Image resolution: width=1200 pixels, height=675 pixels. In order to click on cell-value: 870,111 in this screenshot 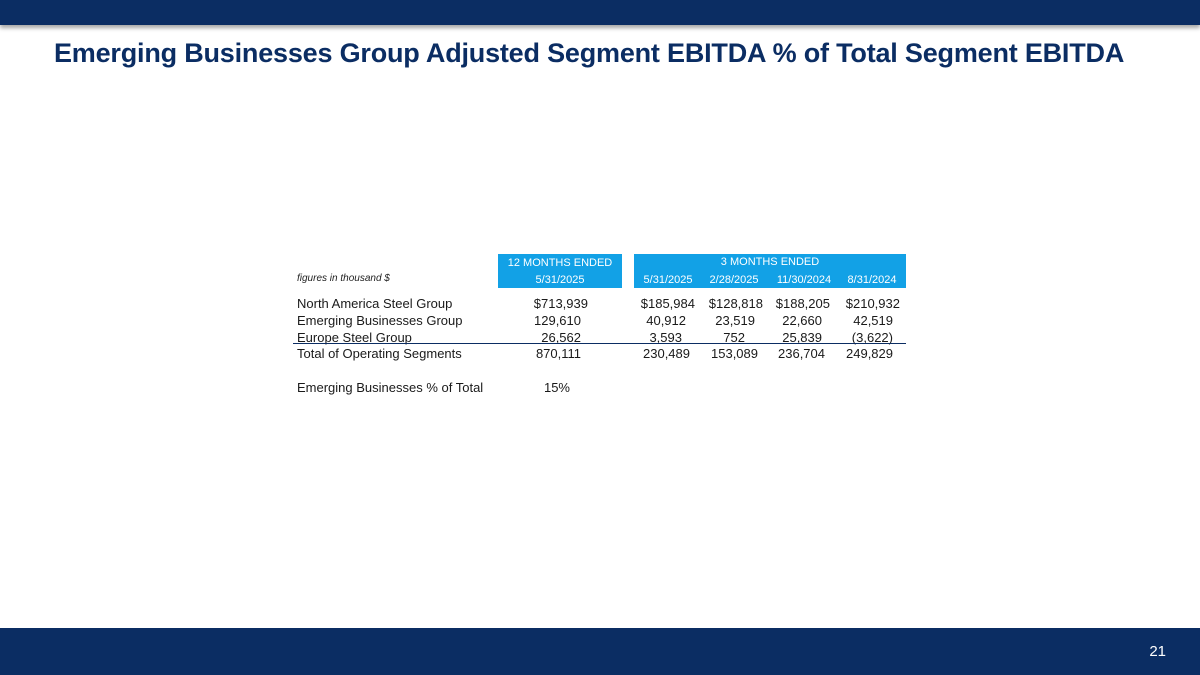, I will do `click(558, 353)`.